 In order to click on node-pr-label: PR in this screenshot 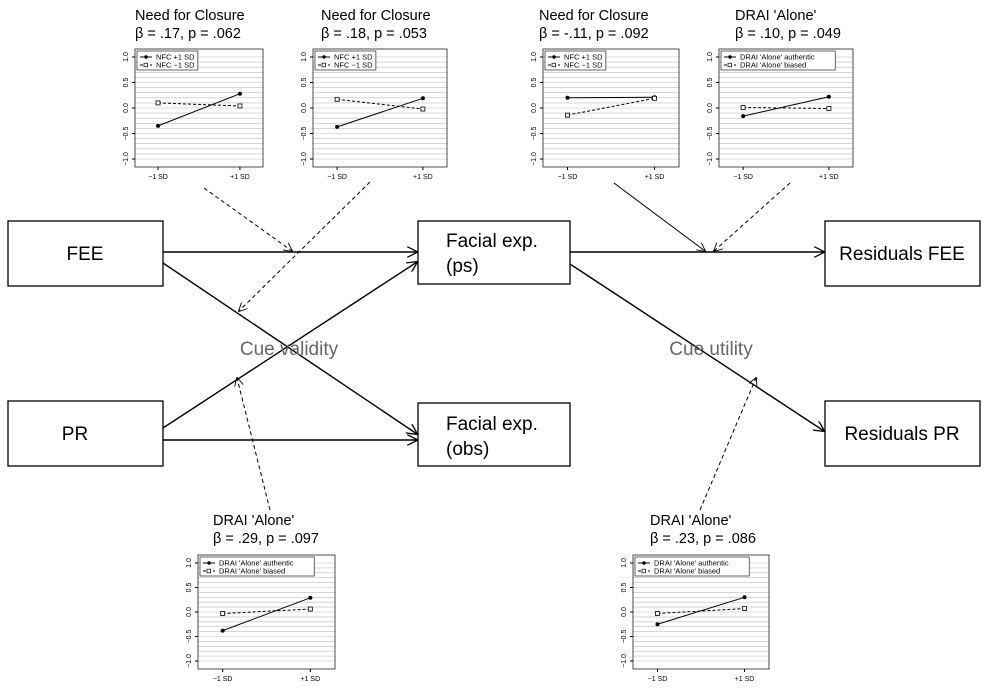, I will do `click(75, 434)`.